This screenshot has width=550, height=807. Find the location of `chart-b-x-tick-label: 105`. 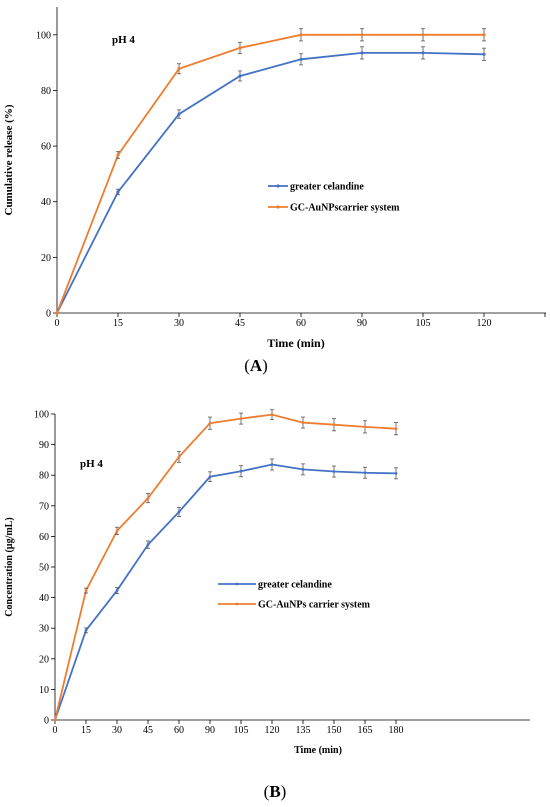

chart-b-x-tick-label: 105 is located at coordinates (241, 730).